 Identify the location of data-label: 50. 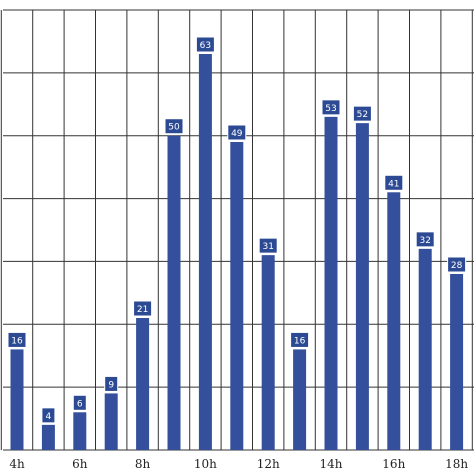
(174, 128).